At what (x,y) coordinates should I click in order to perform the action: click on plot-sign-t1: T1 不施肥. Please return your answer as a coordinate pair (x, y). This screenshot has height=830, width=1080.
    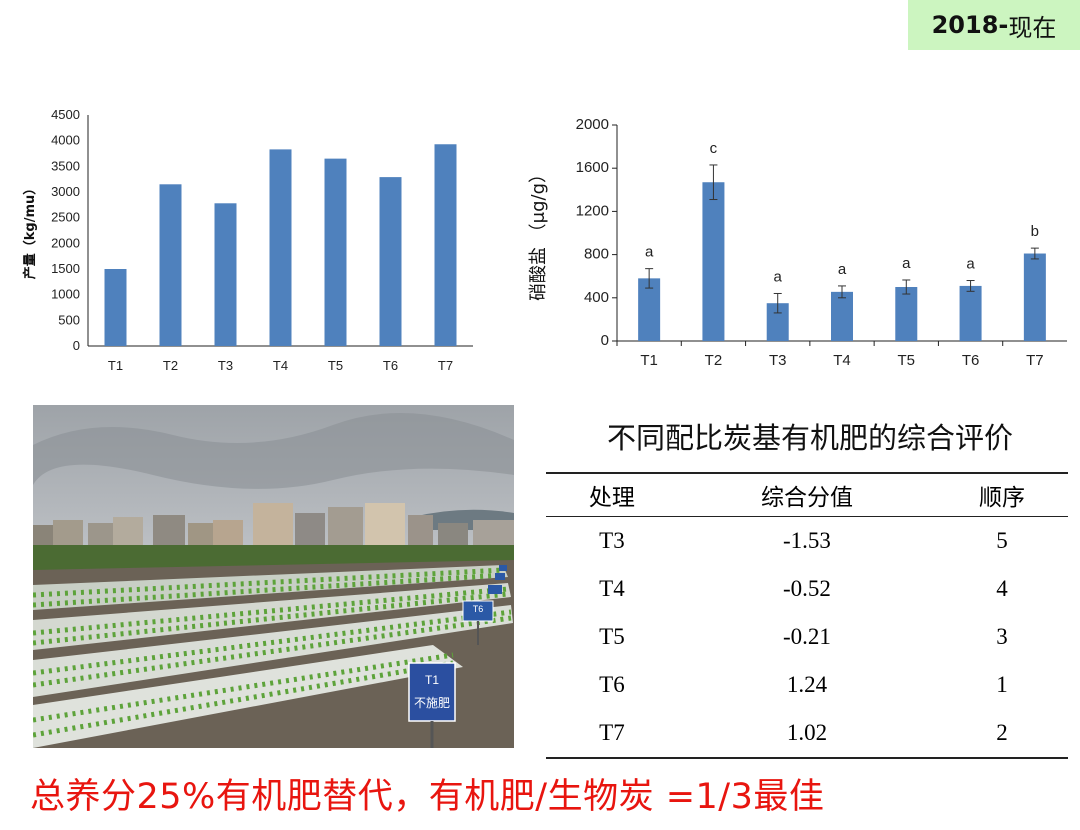
    Looking at the image, I should click on (432, 705).